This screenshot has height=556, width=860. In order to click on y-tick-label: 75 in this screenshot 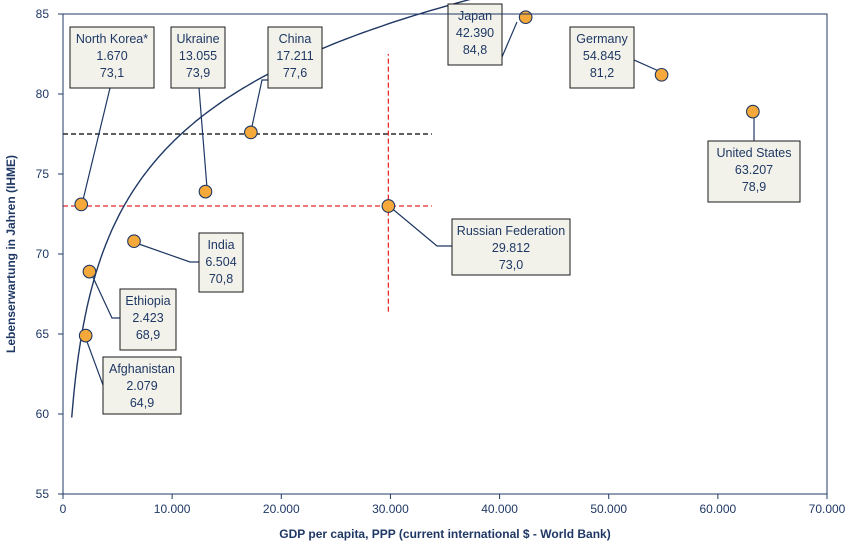, I will do `click(43, 174)`.